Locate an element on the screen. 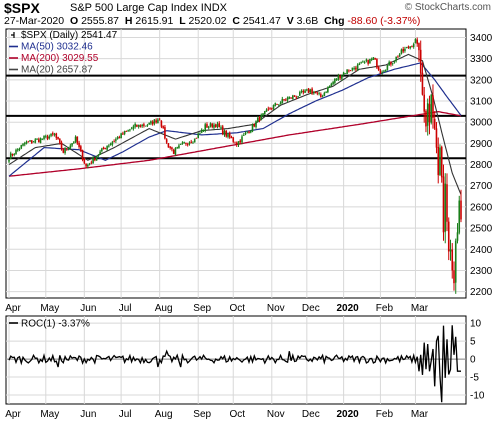 The height and width of the screenshot is (429, 497). price-tick-label: 3100 is located at coordinates (481, 102).